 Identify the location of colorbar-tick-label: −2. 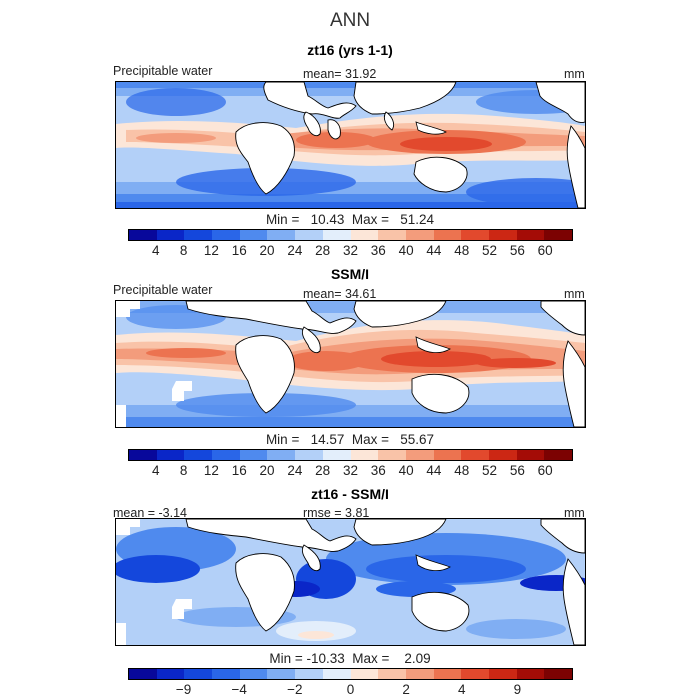
(295, 689).